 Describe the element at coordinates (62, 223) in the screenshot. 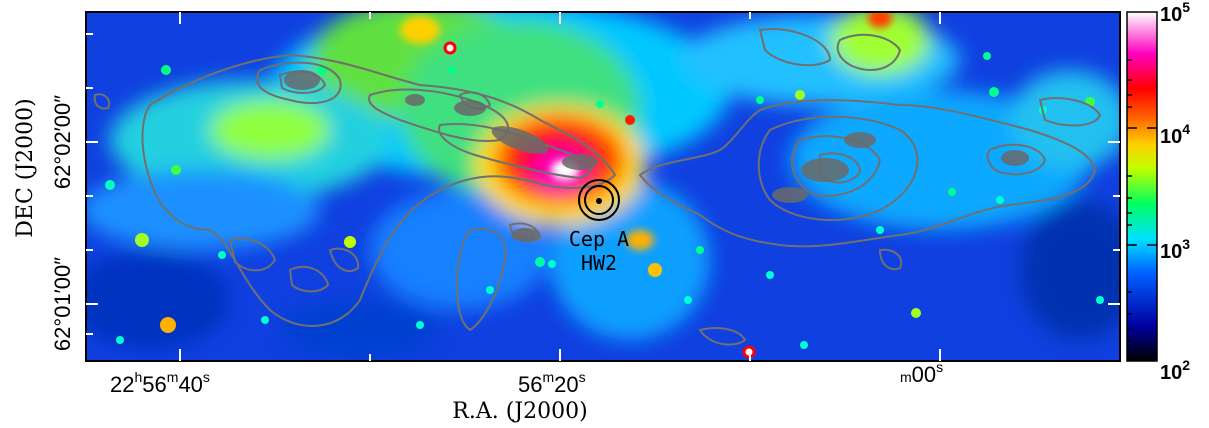

I see `y-tick-labels: 62°02′00″ 62°01′00″` at that location.